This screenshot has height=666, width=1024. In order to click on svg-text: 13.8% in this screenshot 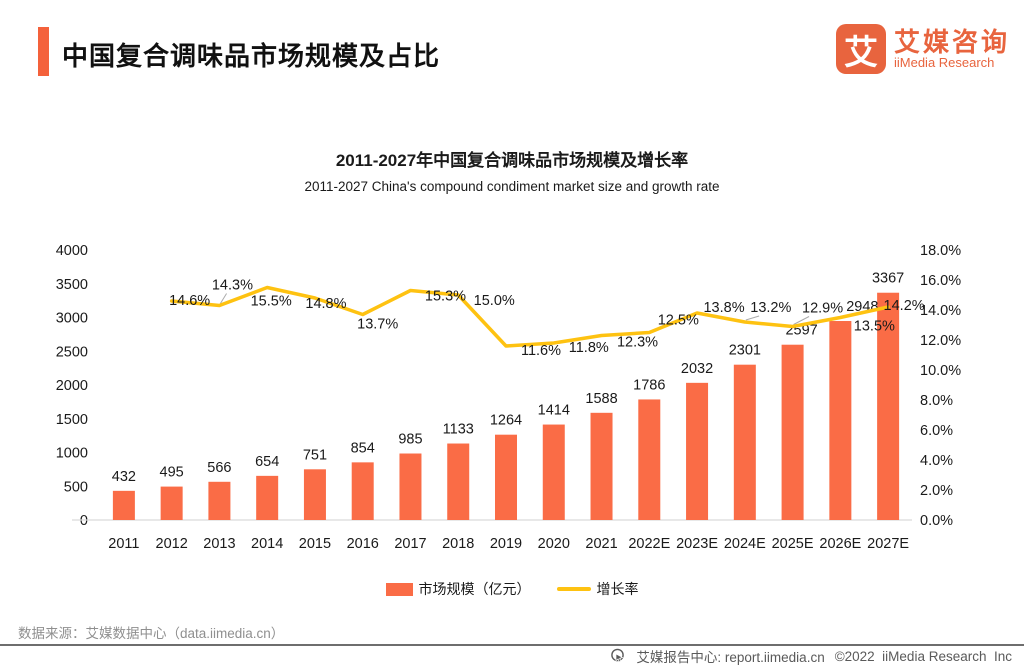, I will do `click(723, 308)`.